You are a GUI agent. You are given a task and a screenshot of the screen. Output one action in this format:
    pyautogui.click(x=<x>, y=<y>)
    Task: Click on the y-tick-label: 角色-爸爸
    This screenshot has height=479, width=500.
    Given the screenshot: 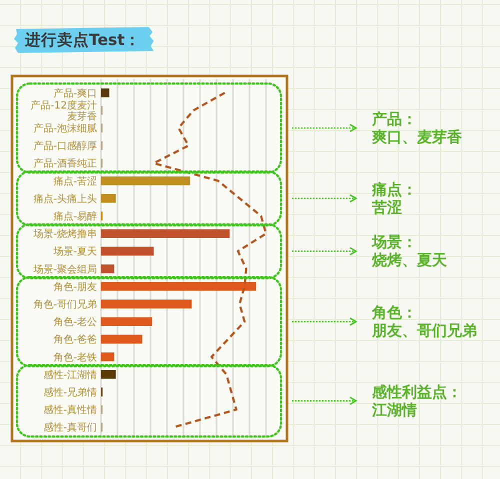 What is the action you would take?
    pyautogui.click(x=75, y=340)
    